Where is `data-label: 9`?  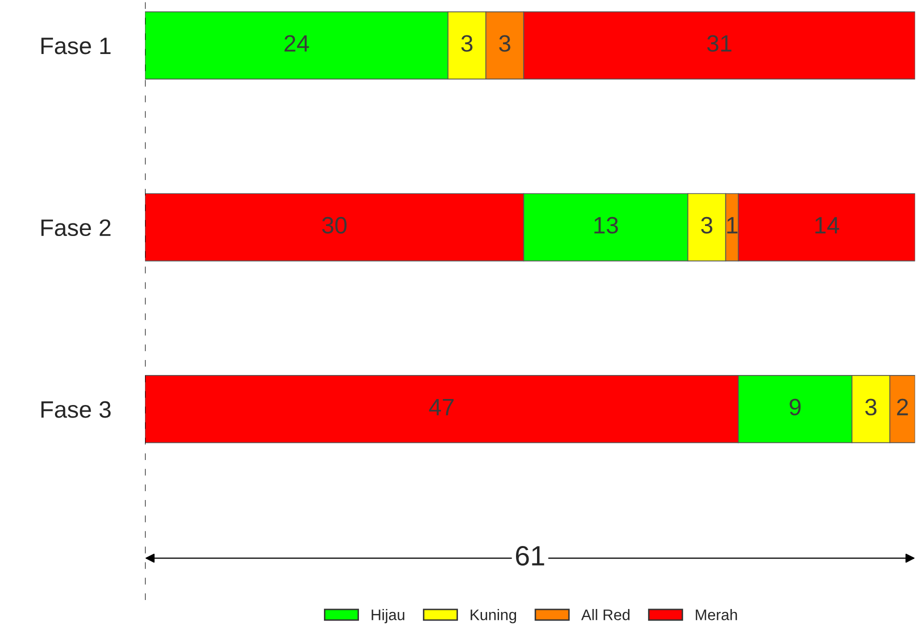 data-label: 9 is located at coordinates (795, 407).